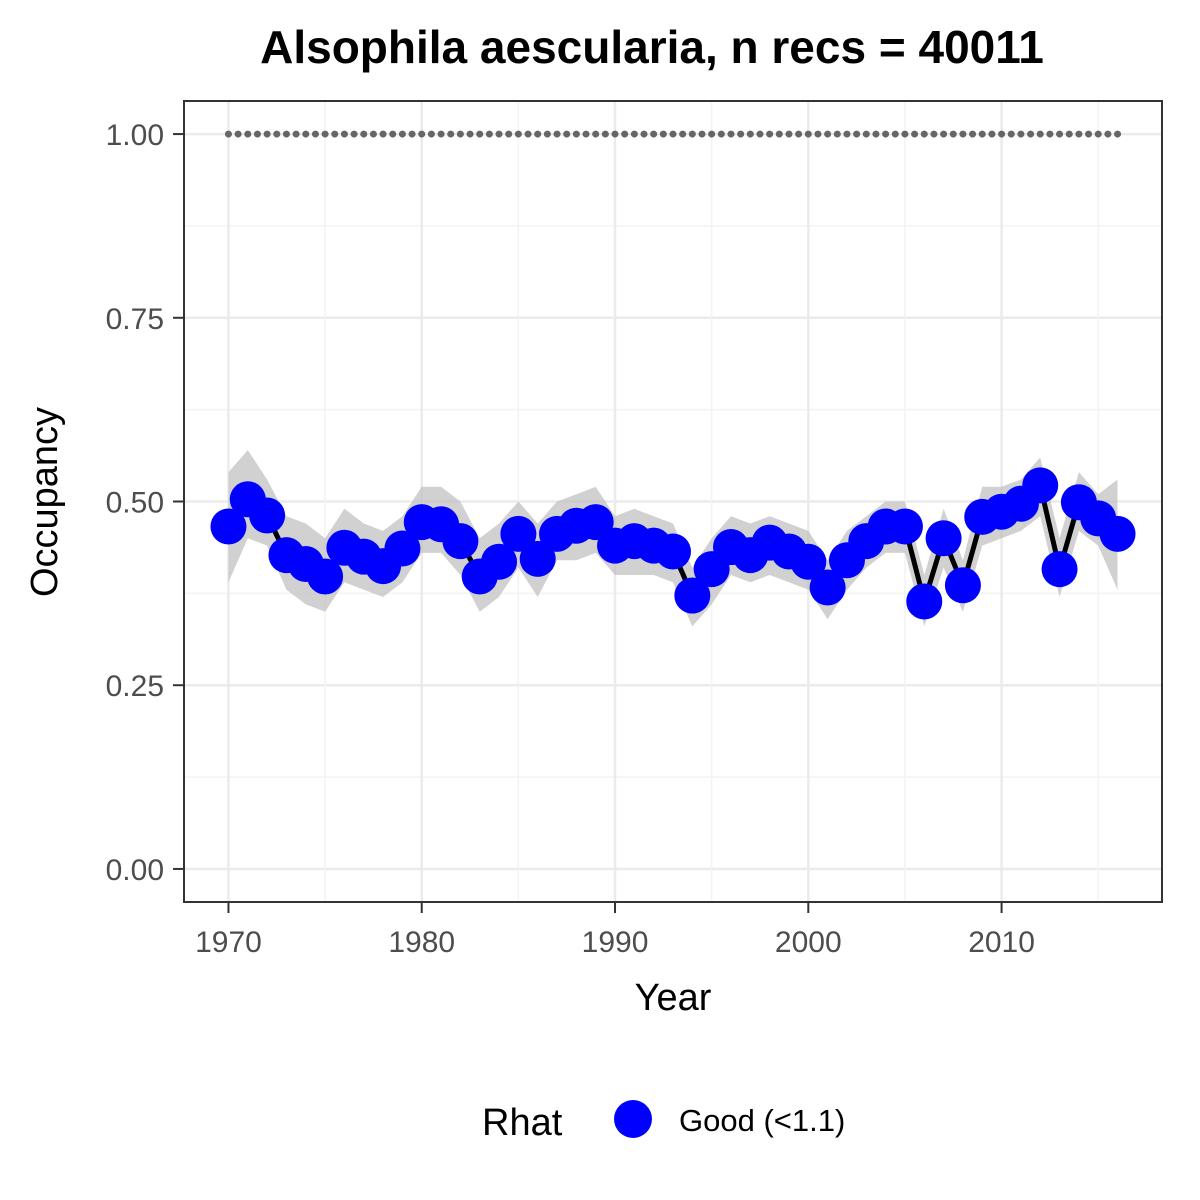 This screenshot has width=1200, height=1200. I want to click on chart-title: Alsophila aescularia, n recs = 40011, so click(652, 47).